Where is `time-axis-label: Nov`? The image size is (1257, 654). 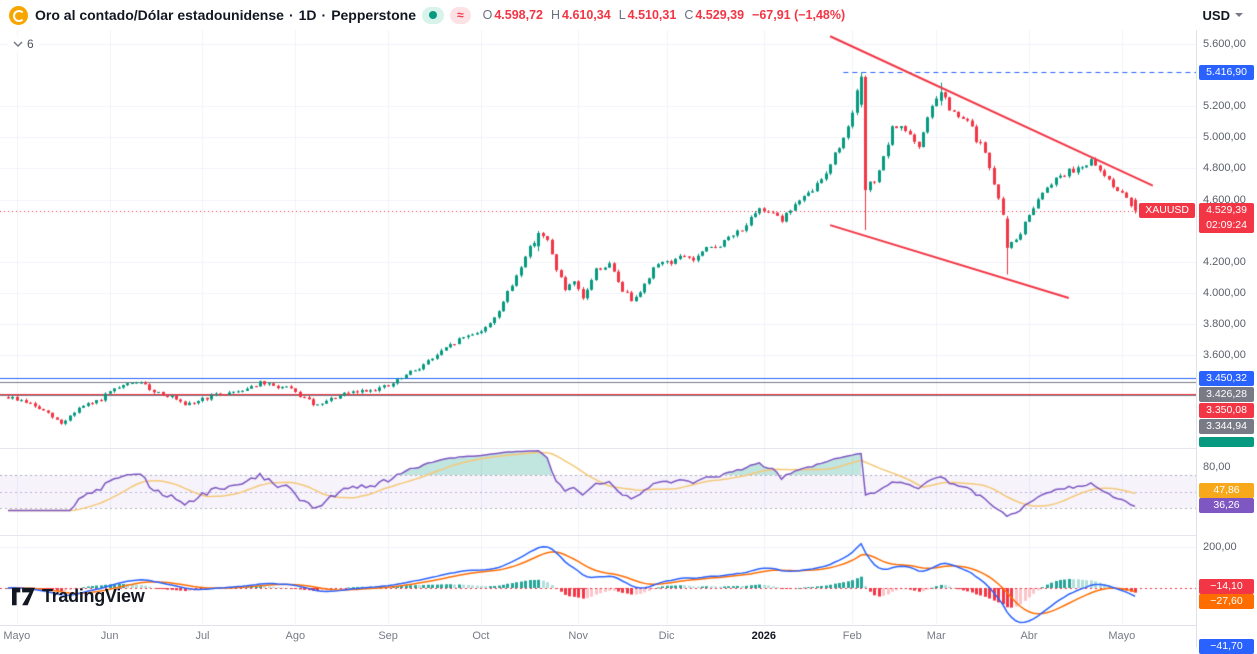 time-axis-label: Nov is located at coordinates (578, 636).